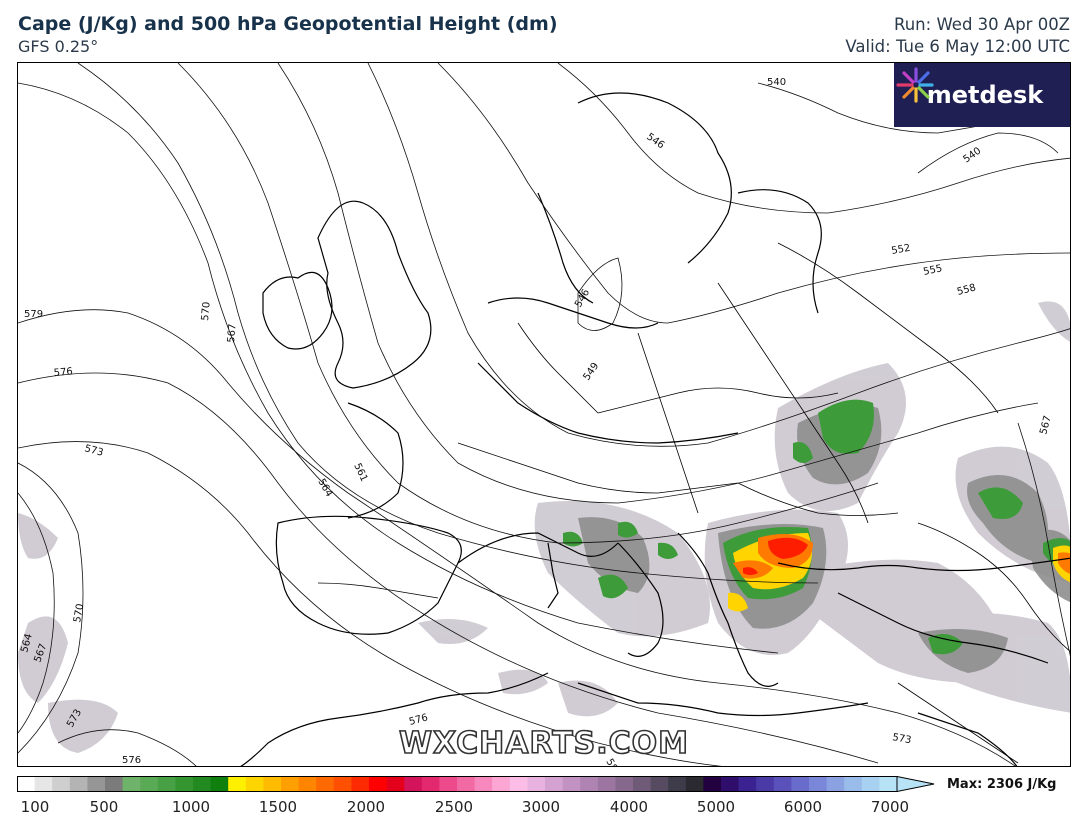 This screenshot has height=835, width=1088. What do you see at coordinates (191, 807) in the screenshot?
I see `colorbar-tick-label: 1000` at bounding box center [191, 807].